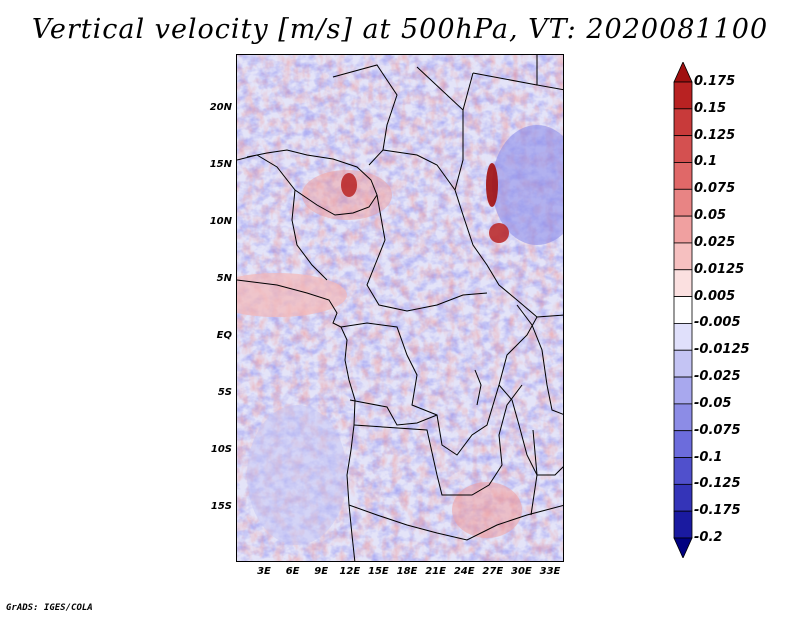 Image resolution: width=800 pixels, height=618 pixels. What do you see at coordinates (264, 571) in the screenshot?
I see `lon-tick-label: 3E` at bounding box center [264, 571].